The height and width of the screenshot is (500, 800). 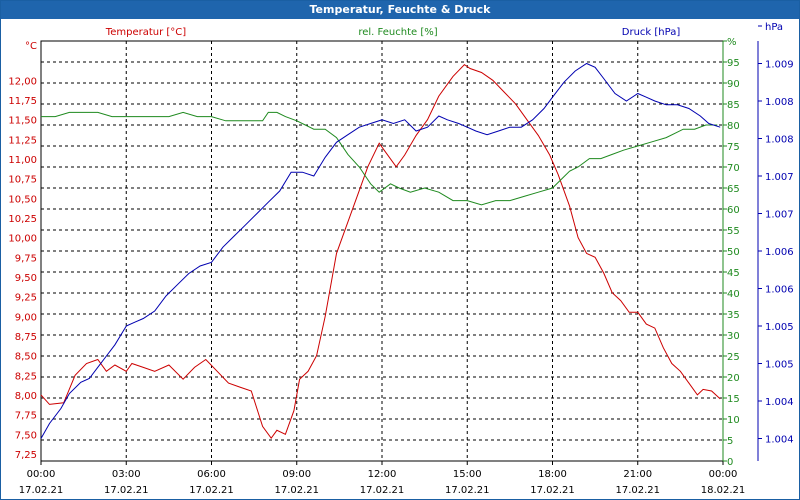 I want to click on y-tick-humidity: 20, so click(x=733, y=378).